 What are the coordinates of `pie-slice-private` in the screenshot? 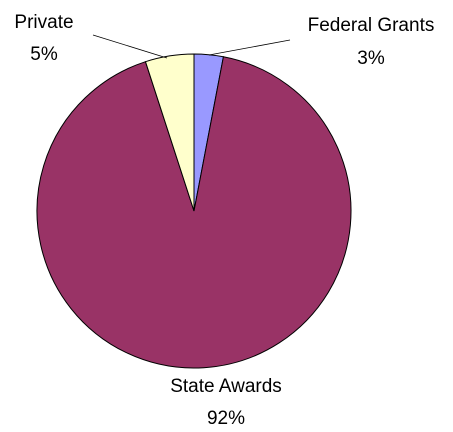 It's located at (169, 132).